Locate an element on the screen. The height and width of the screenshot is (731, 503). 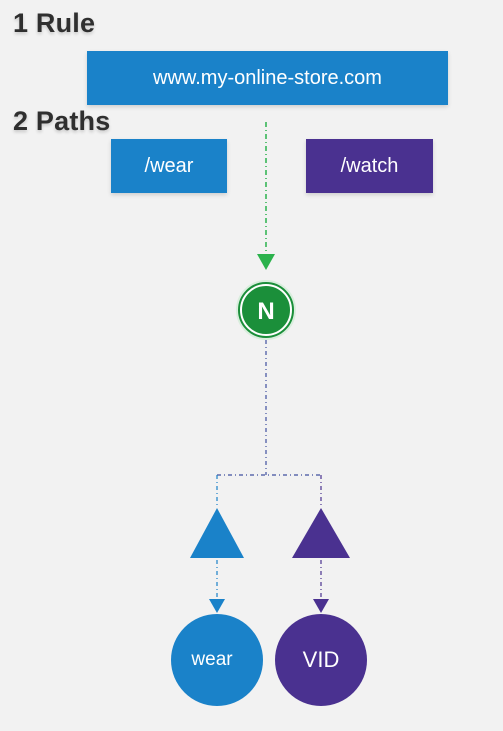
wear-pod-arrow-head is located at coordinates (217, 606).